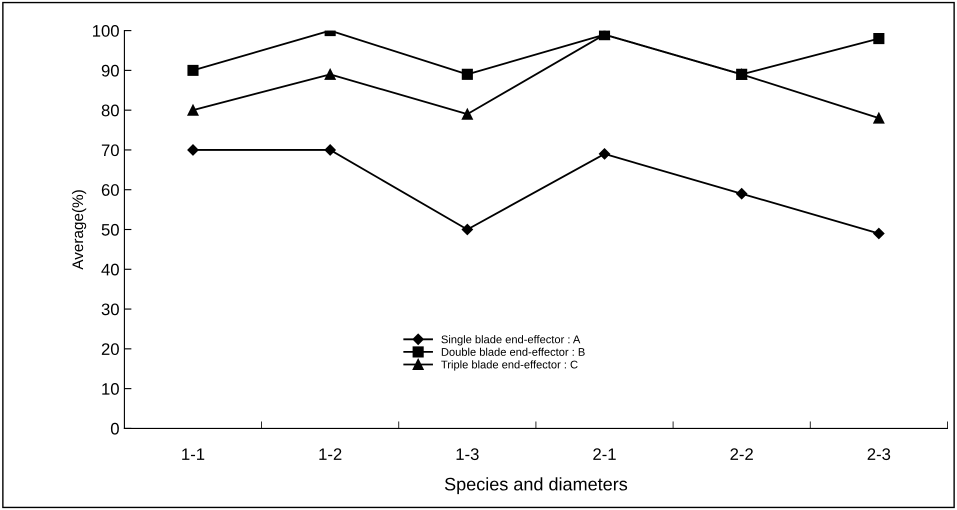 This screenshot has height=510, width=957. Describe the element at coordinates (741, 454) in the screenshot. I see `x-tick-label: 2-2` at that location.